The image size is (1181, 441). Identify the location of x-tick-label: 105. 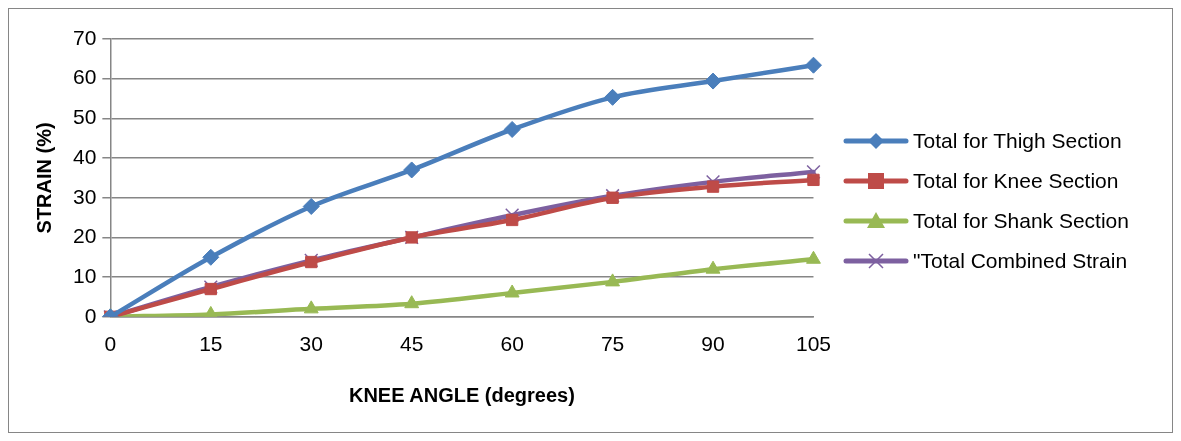
(813, 344).